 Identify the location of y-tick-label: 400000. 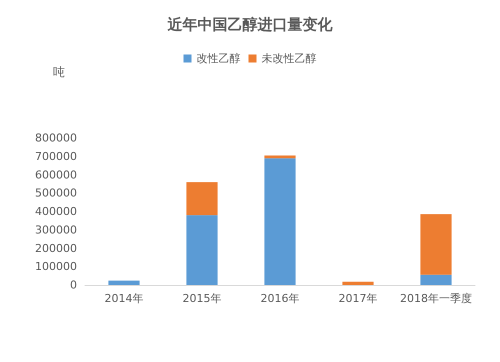
(56, 211).